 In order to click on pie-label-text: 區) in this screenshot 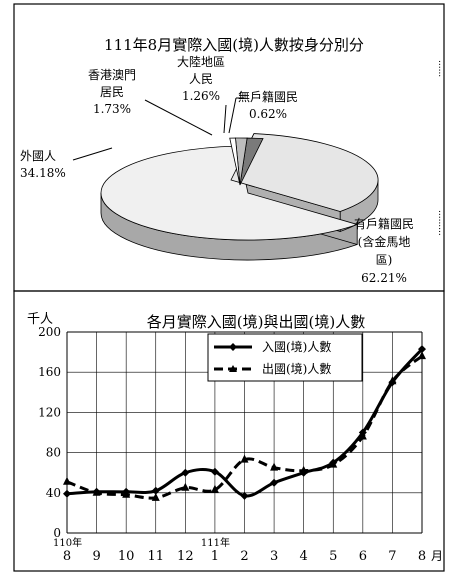, I will do `click(384, 260)`.